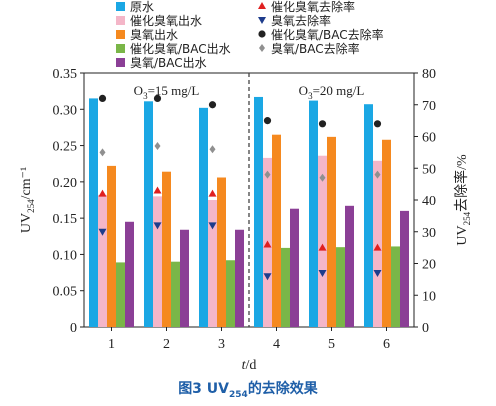  I want to click on legend-label: 催化臭氧/BAC出水, so click(180, 48).